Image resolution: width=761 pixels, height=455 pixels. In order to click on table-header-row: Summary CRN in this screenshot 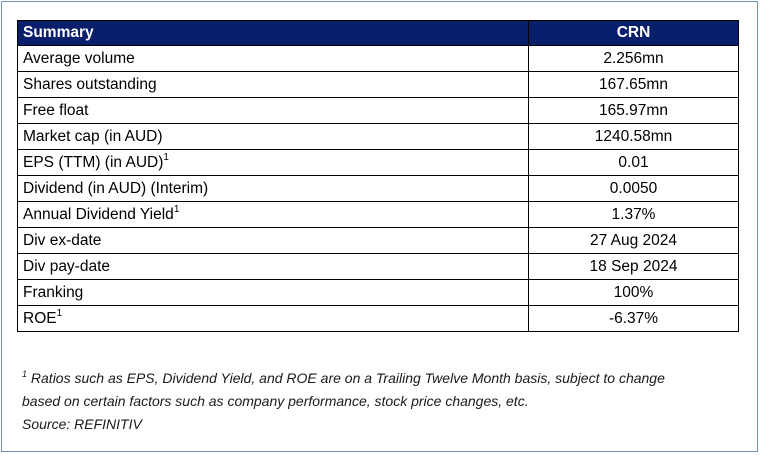, I will do `click(378, 33)`.